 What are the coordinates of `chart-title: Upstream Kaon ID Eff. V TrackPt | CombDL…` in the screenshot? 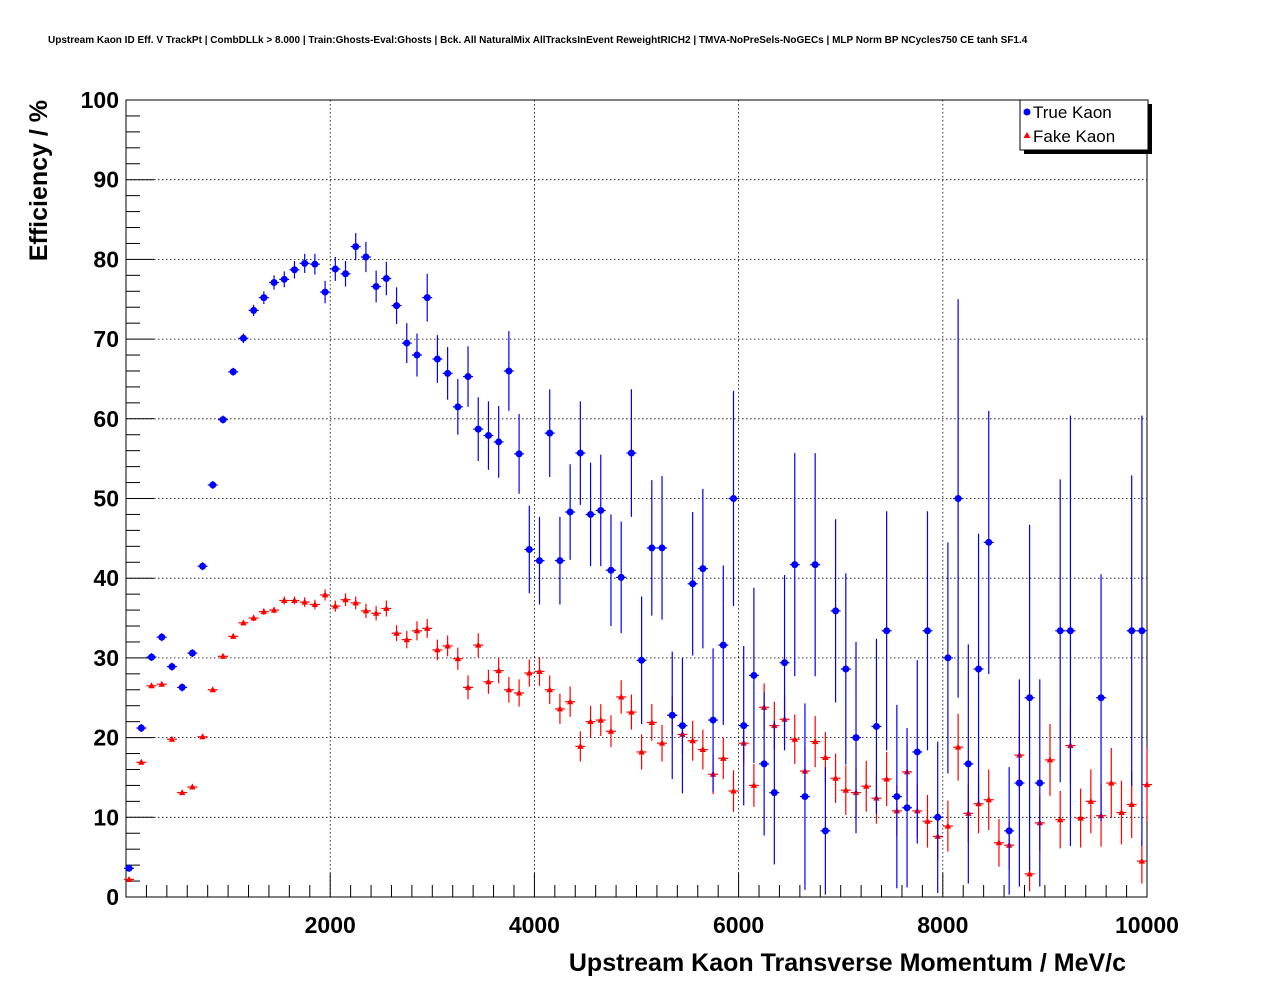 It's located at (538, 40).